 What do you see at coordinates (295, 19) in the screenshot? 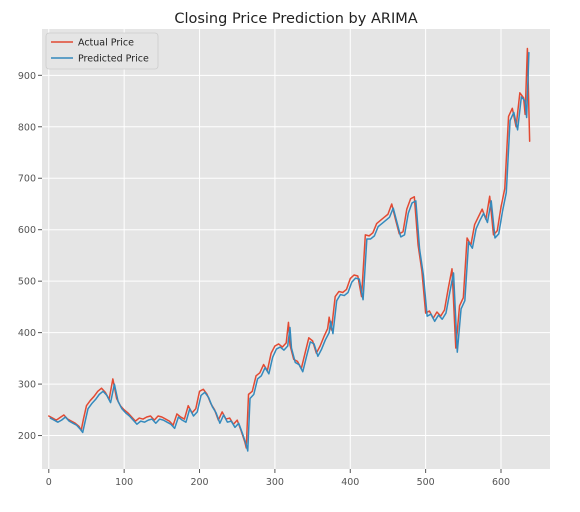
I see `chart-title: Closing Price Prediction by ARIMA` at bounding box center [295, 19].